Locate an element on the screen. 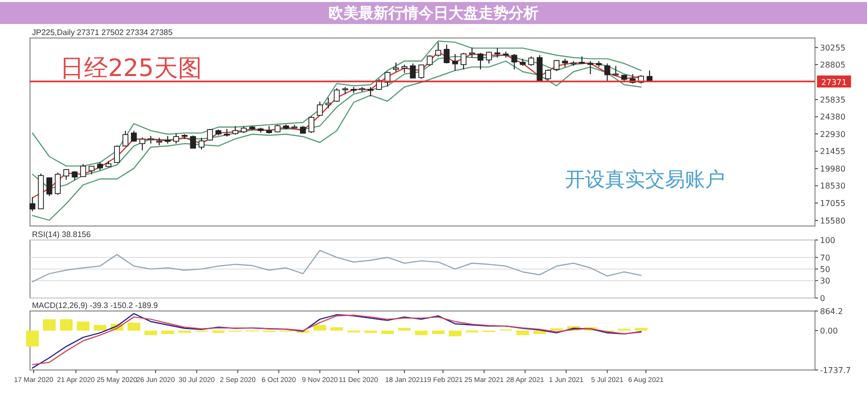  y-tick-label: 30255 is located at coordinates (833, 47).